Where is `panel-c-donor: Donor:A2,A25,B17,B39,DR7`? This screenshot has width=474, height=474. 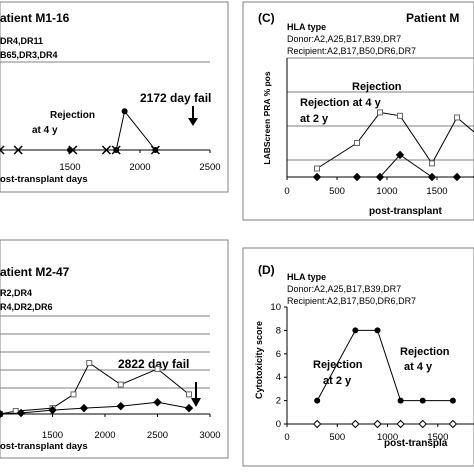 panel-c-donor: Donor:A2,A25,B17,B39,DR7 is located at coordinates (344, 39).